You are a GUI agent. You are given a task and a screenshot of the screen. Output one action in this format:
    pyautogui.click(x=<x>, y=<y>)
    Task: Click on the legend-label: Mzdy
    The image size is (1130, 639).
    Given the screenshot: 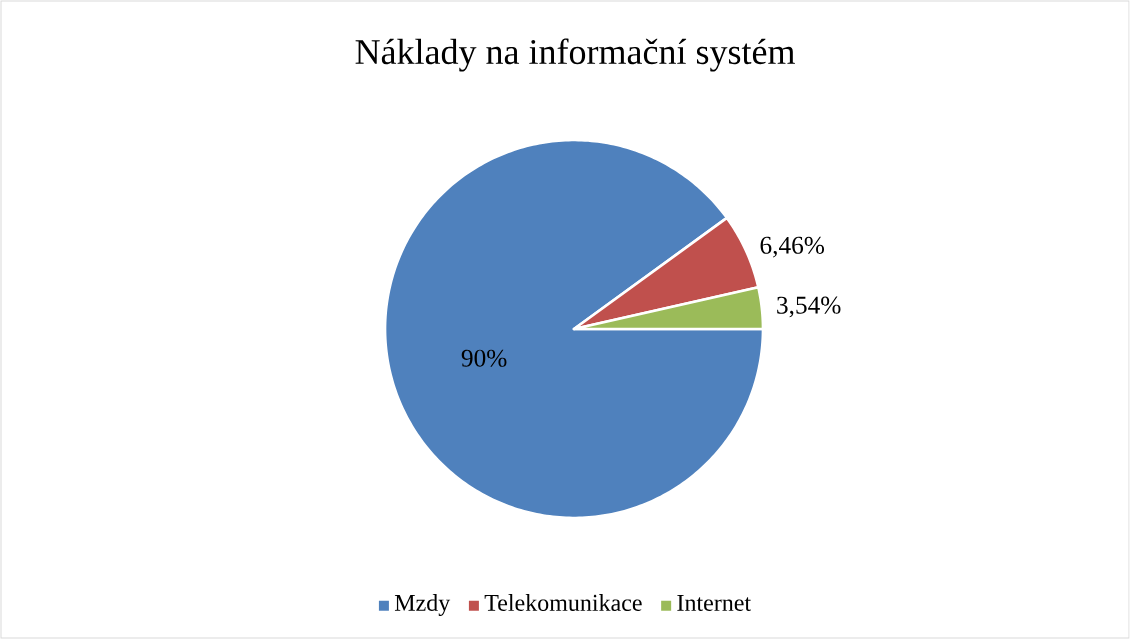 What is the action you would take?
    pyautogui.click(x=422, y=605)
    